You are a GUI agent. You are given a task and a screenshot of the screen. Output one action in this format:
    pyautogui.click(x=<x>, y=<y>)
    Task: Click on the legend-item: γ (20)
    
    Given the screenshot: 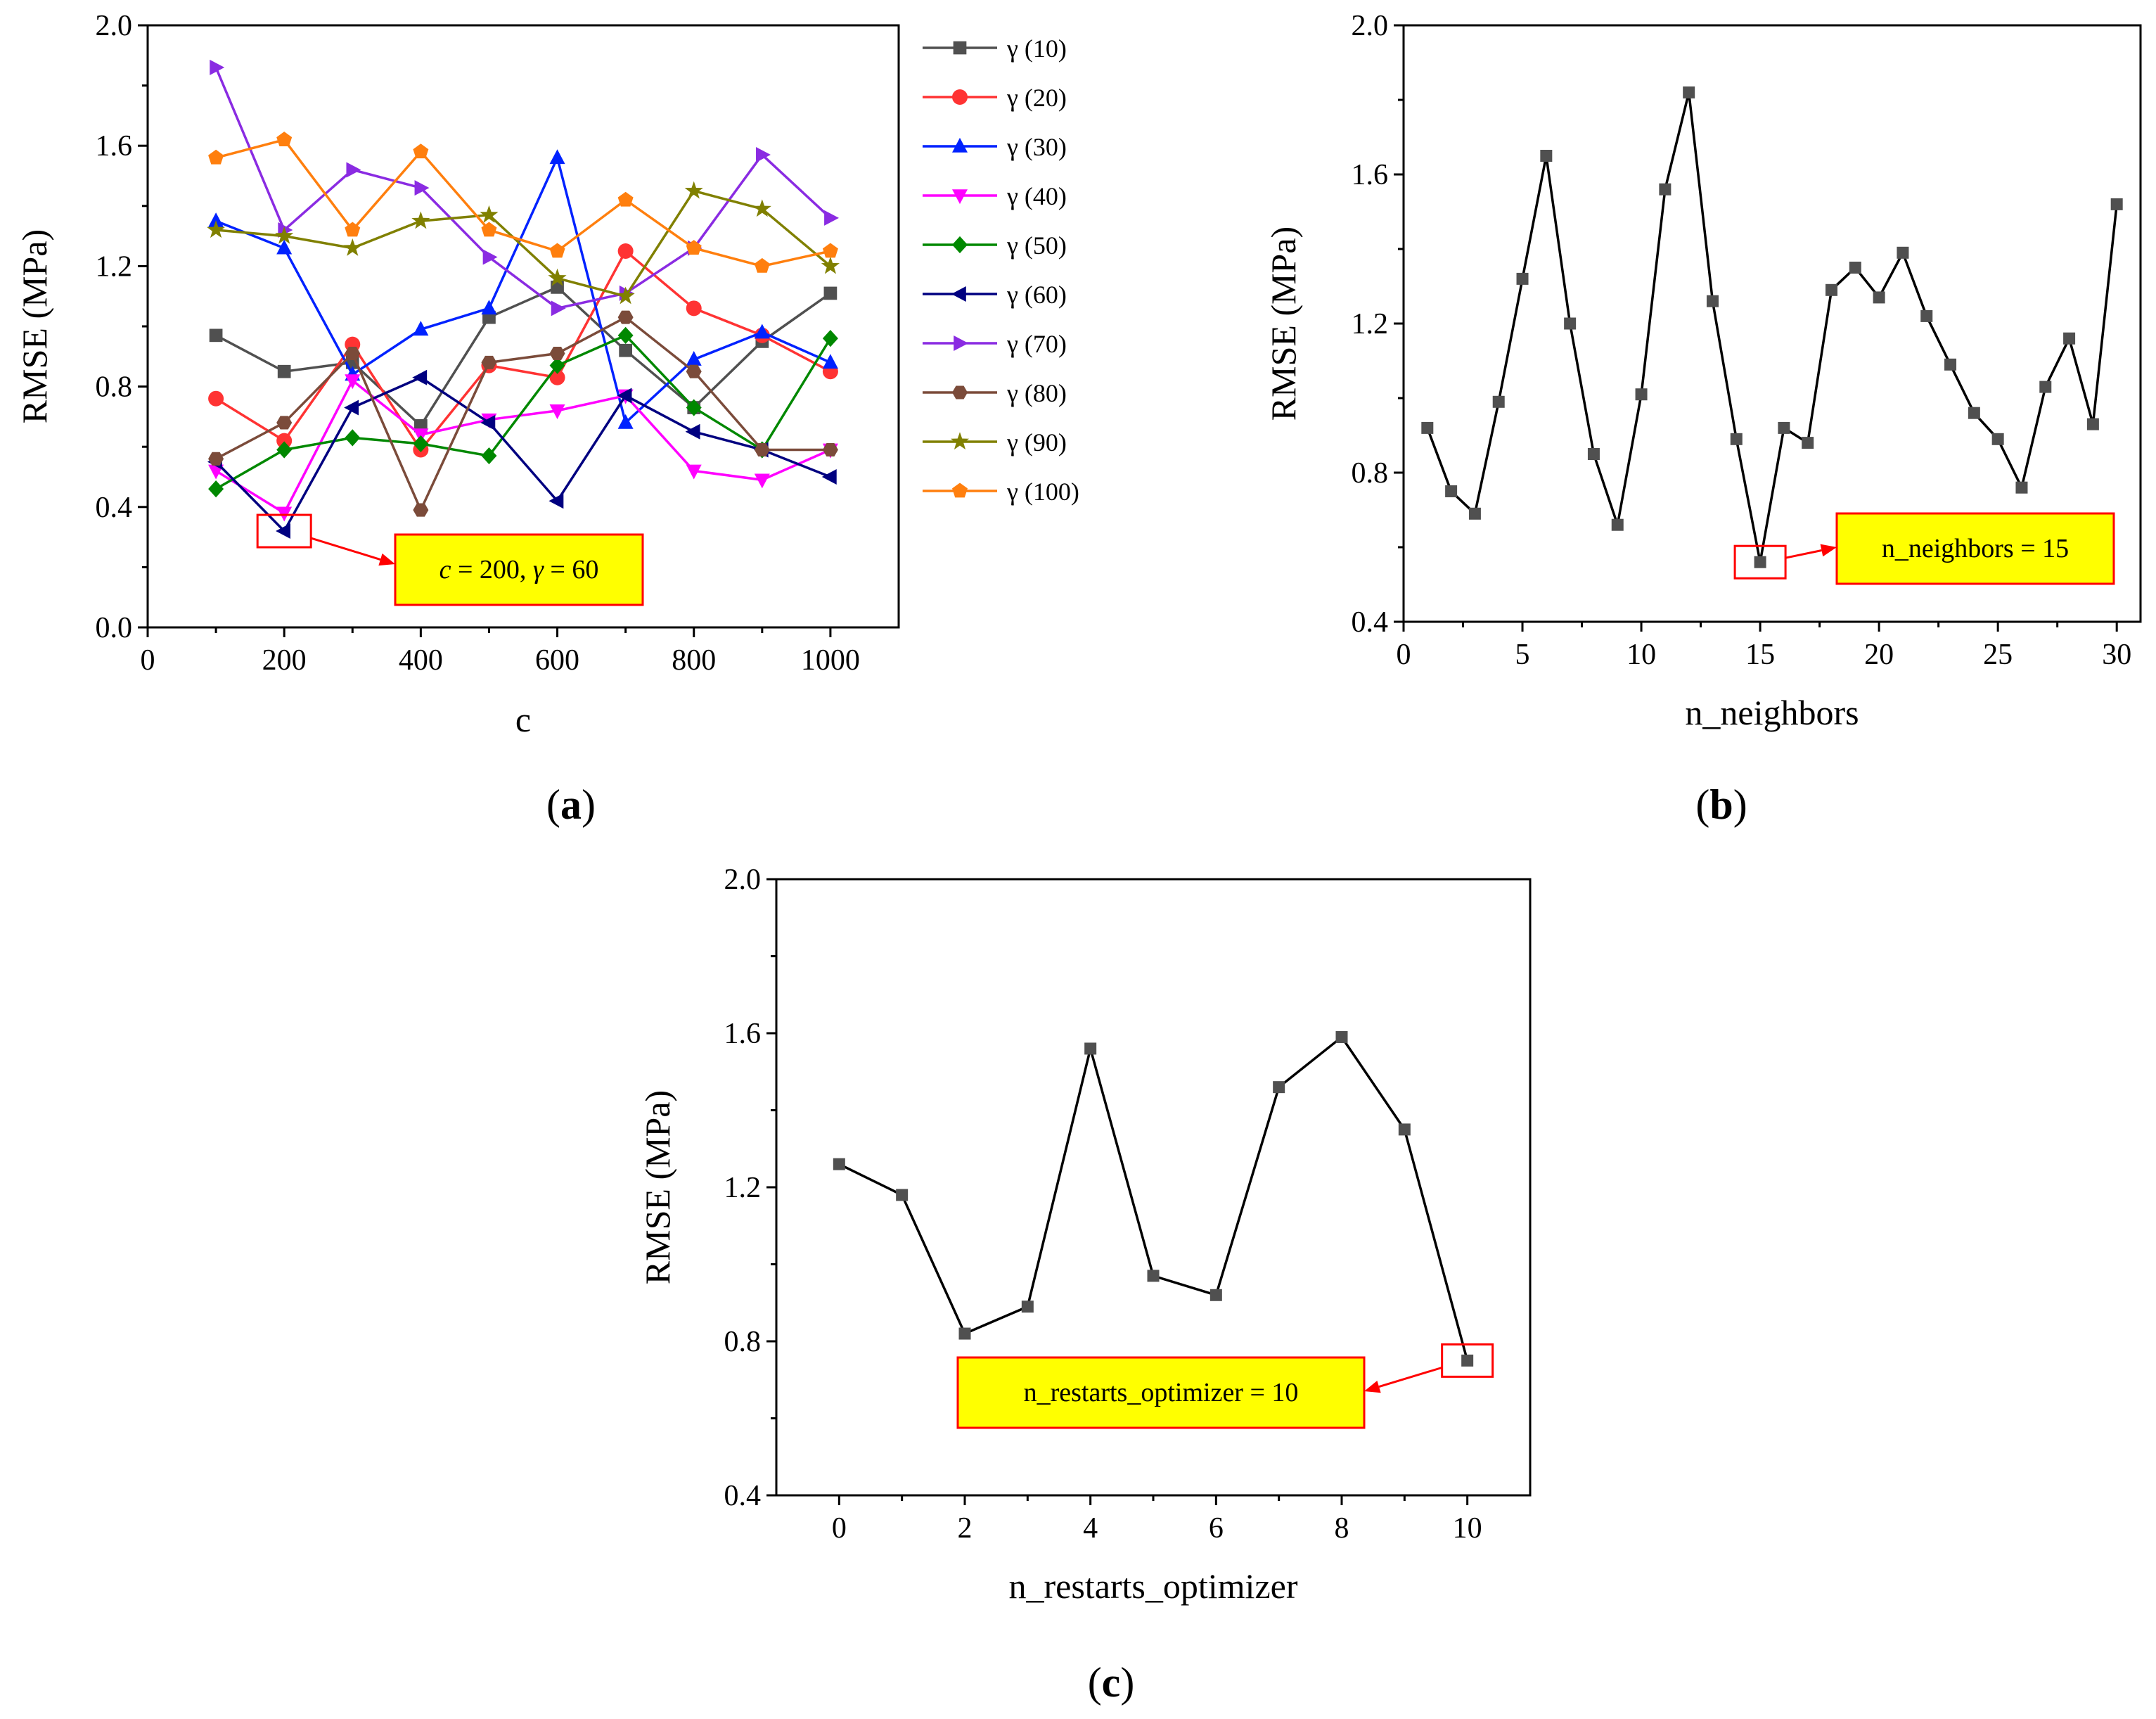 What is the action you would take?
    pyautogui.click(x=995, y=98)
    